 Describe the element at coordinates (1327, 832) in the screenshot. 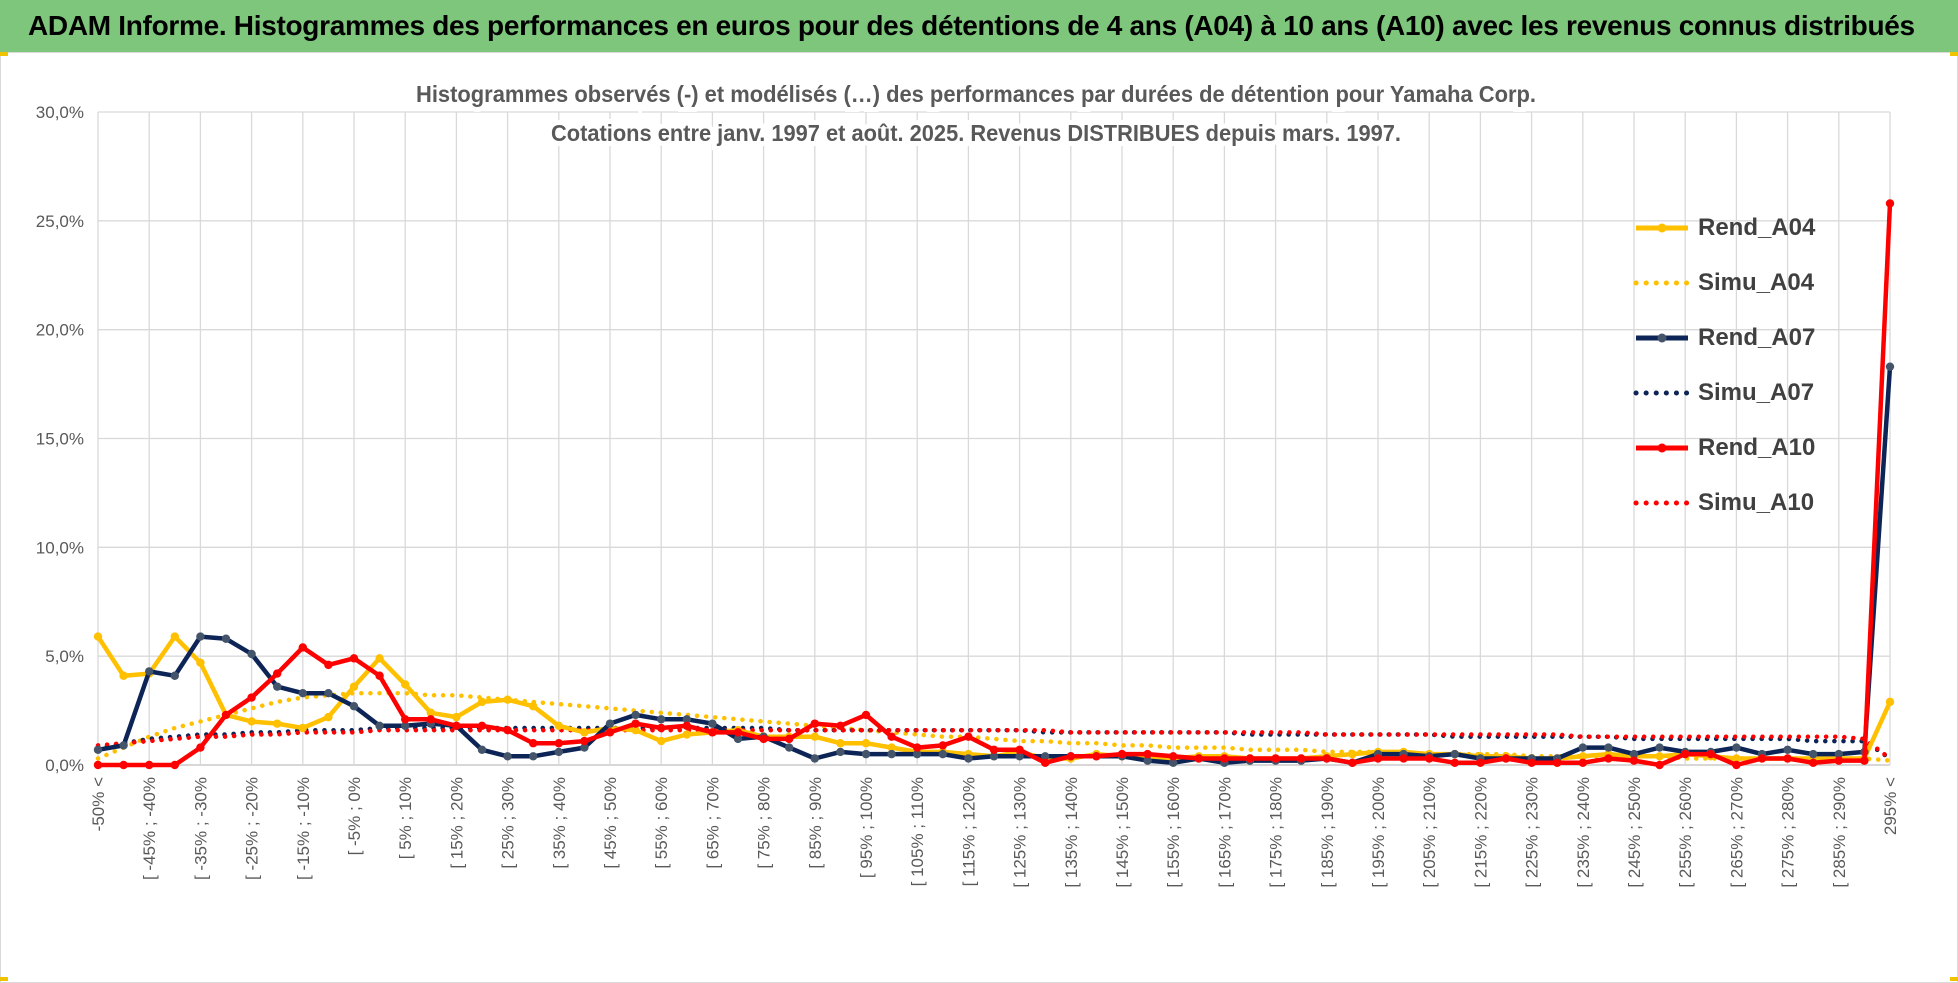

I see `x-tick-label: [ 185% ; 190%` at that location.